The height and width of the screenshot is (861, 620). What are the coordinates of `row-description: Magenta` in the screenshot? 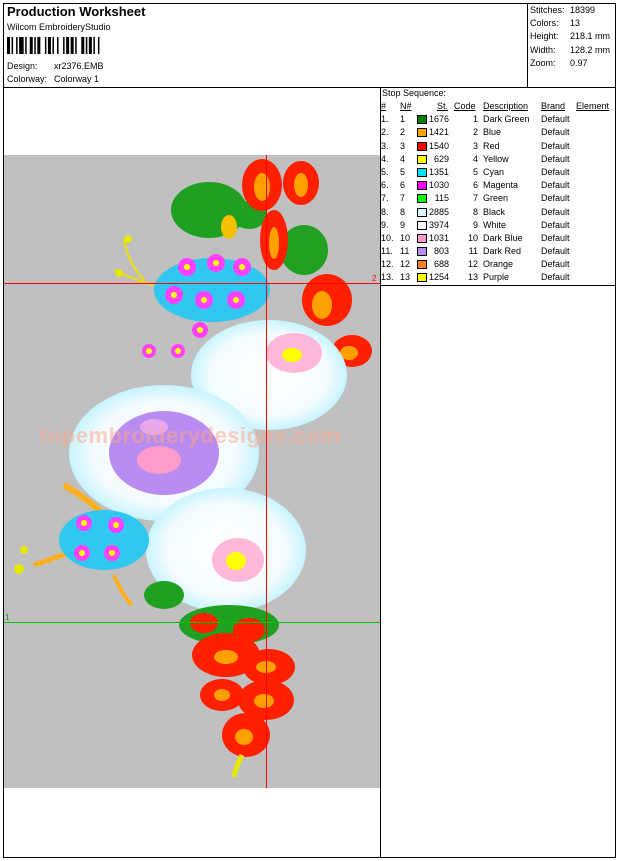 It's located at (501, 185).